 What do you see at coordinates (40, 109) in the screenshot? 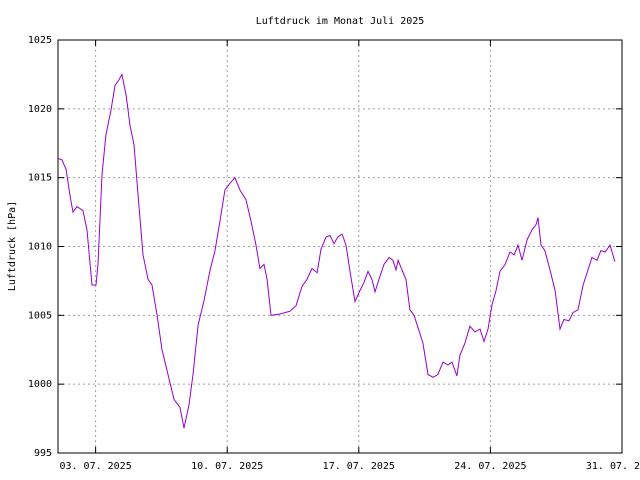
I see `y-tick-label: 1020` at bounding box center [40, 109].